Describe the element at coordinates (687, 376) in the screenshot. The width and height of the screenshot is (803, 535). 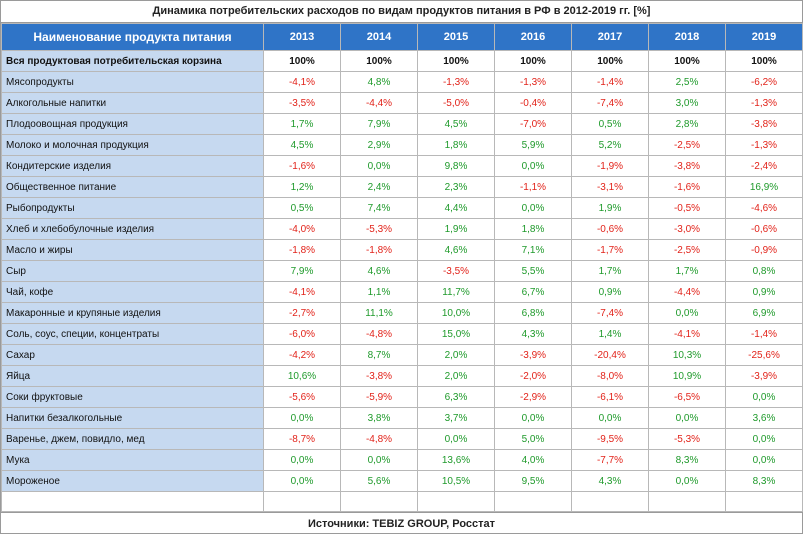
I see `value-cell: 10,9%` at that location.